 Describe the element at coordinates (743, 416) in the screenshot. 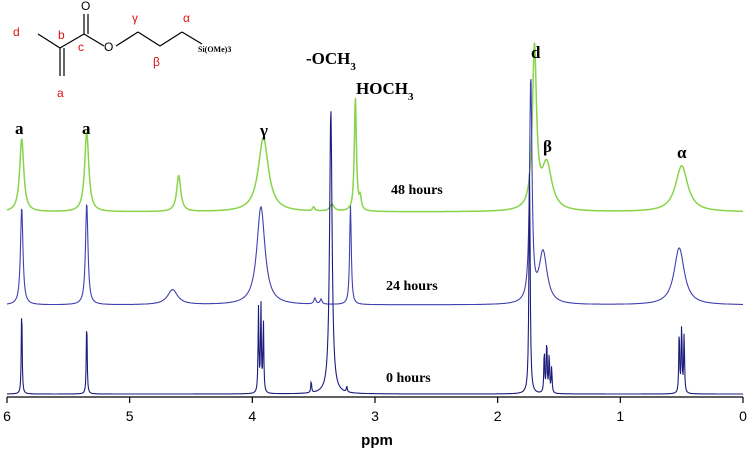

I see `x-tick-label-6: 0` at that location.